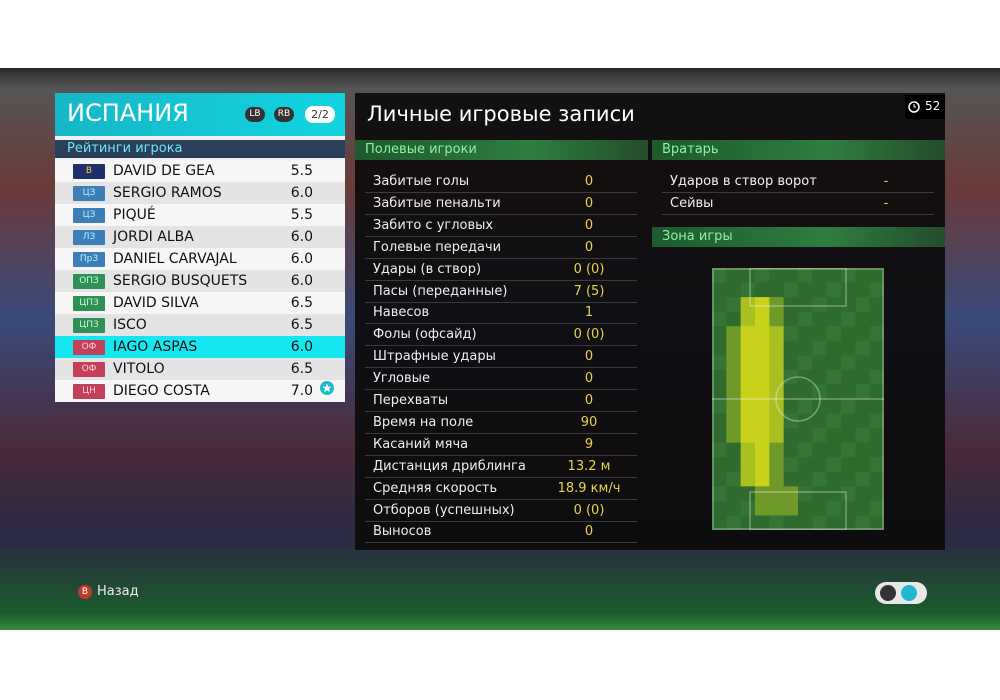 The image size is (1000, 700). I want to click on b-button: B, so click(85, 592).